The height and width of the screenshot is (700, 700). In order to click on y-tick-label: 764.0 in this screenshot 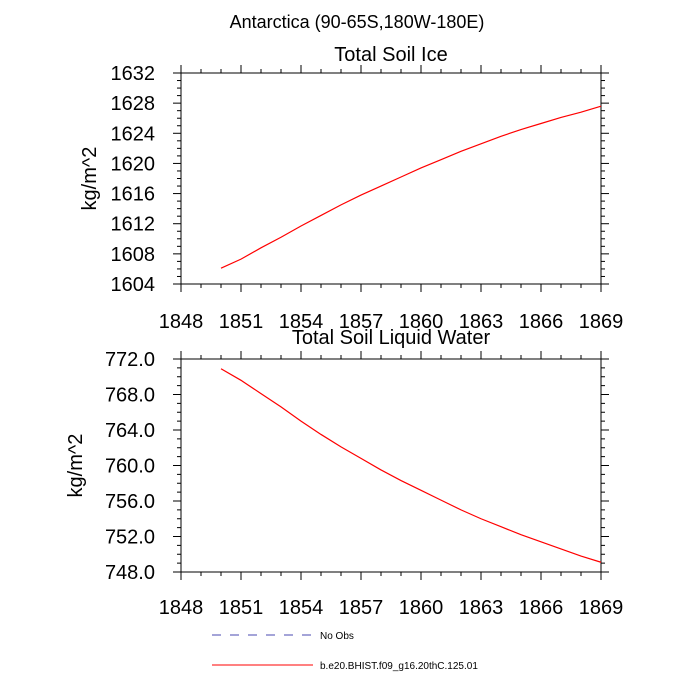, I will do `click(130, 431)`.